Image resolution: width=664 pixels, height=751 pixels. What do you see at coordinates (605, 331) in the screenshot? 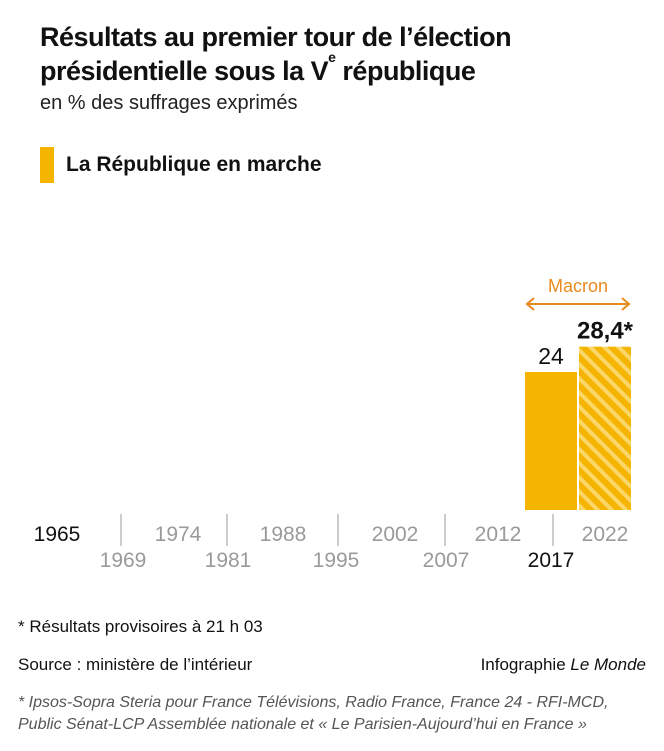
I see `value-label-2022: 28,4*` at bounding box center [605, 331].